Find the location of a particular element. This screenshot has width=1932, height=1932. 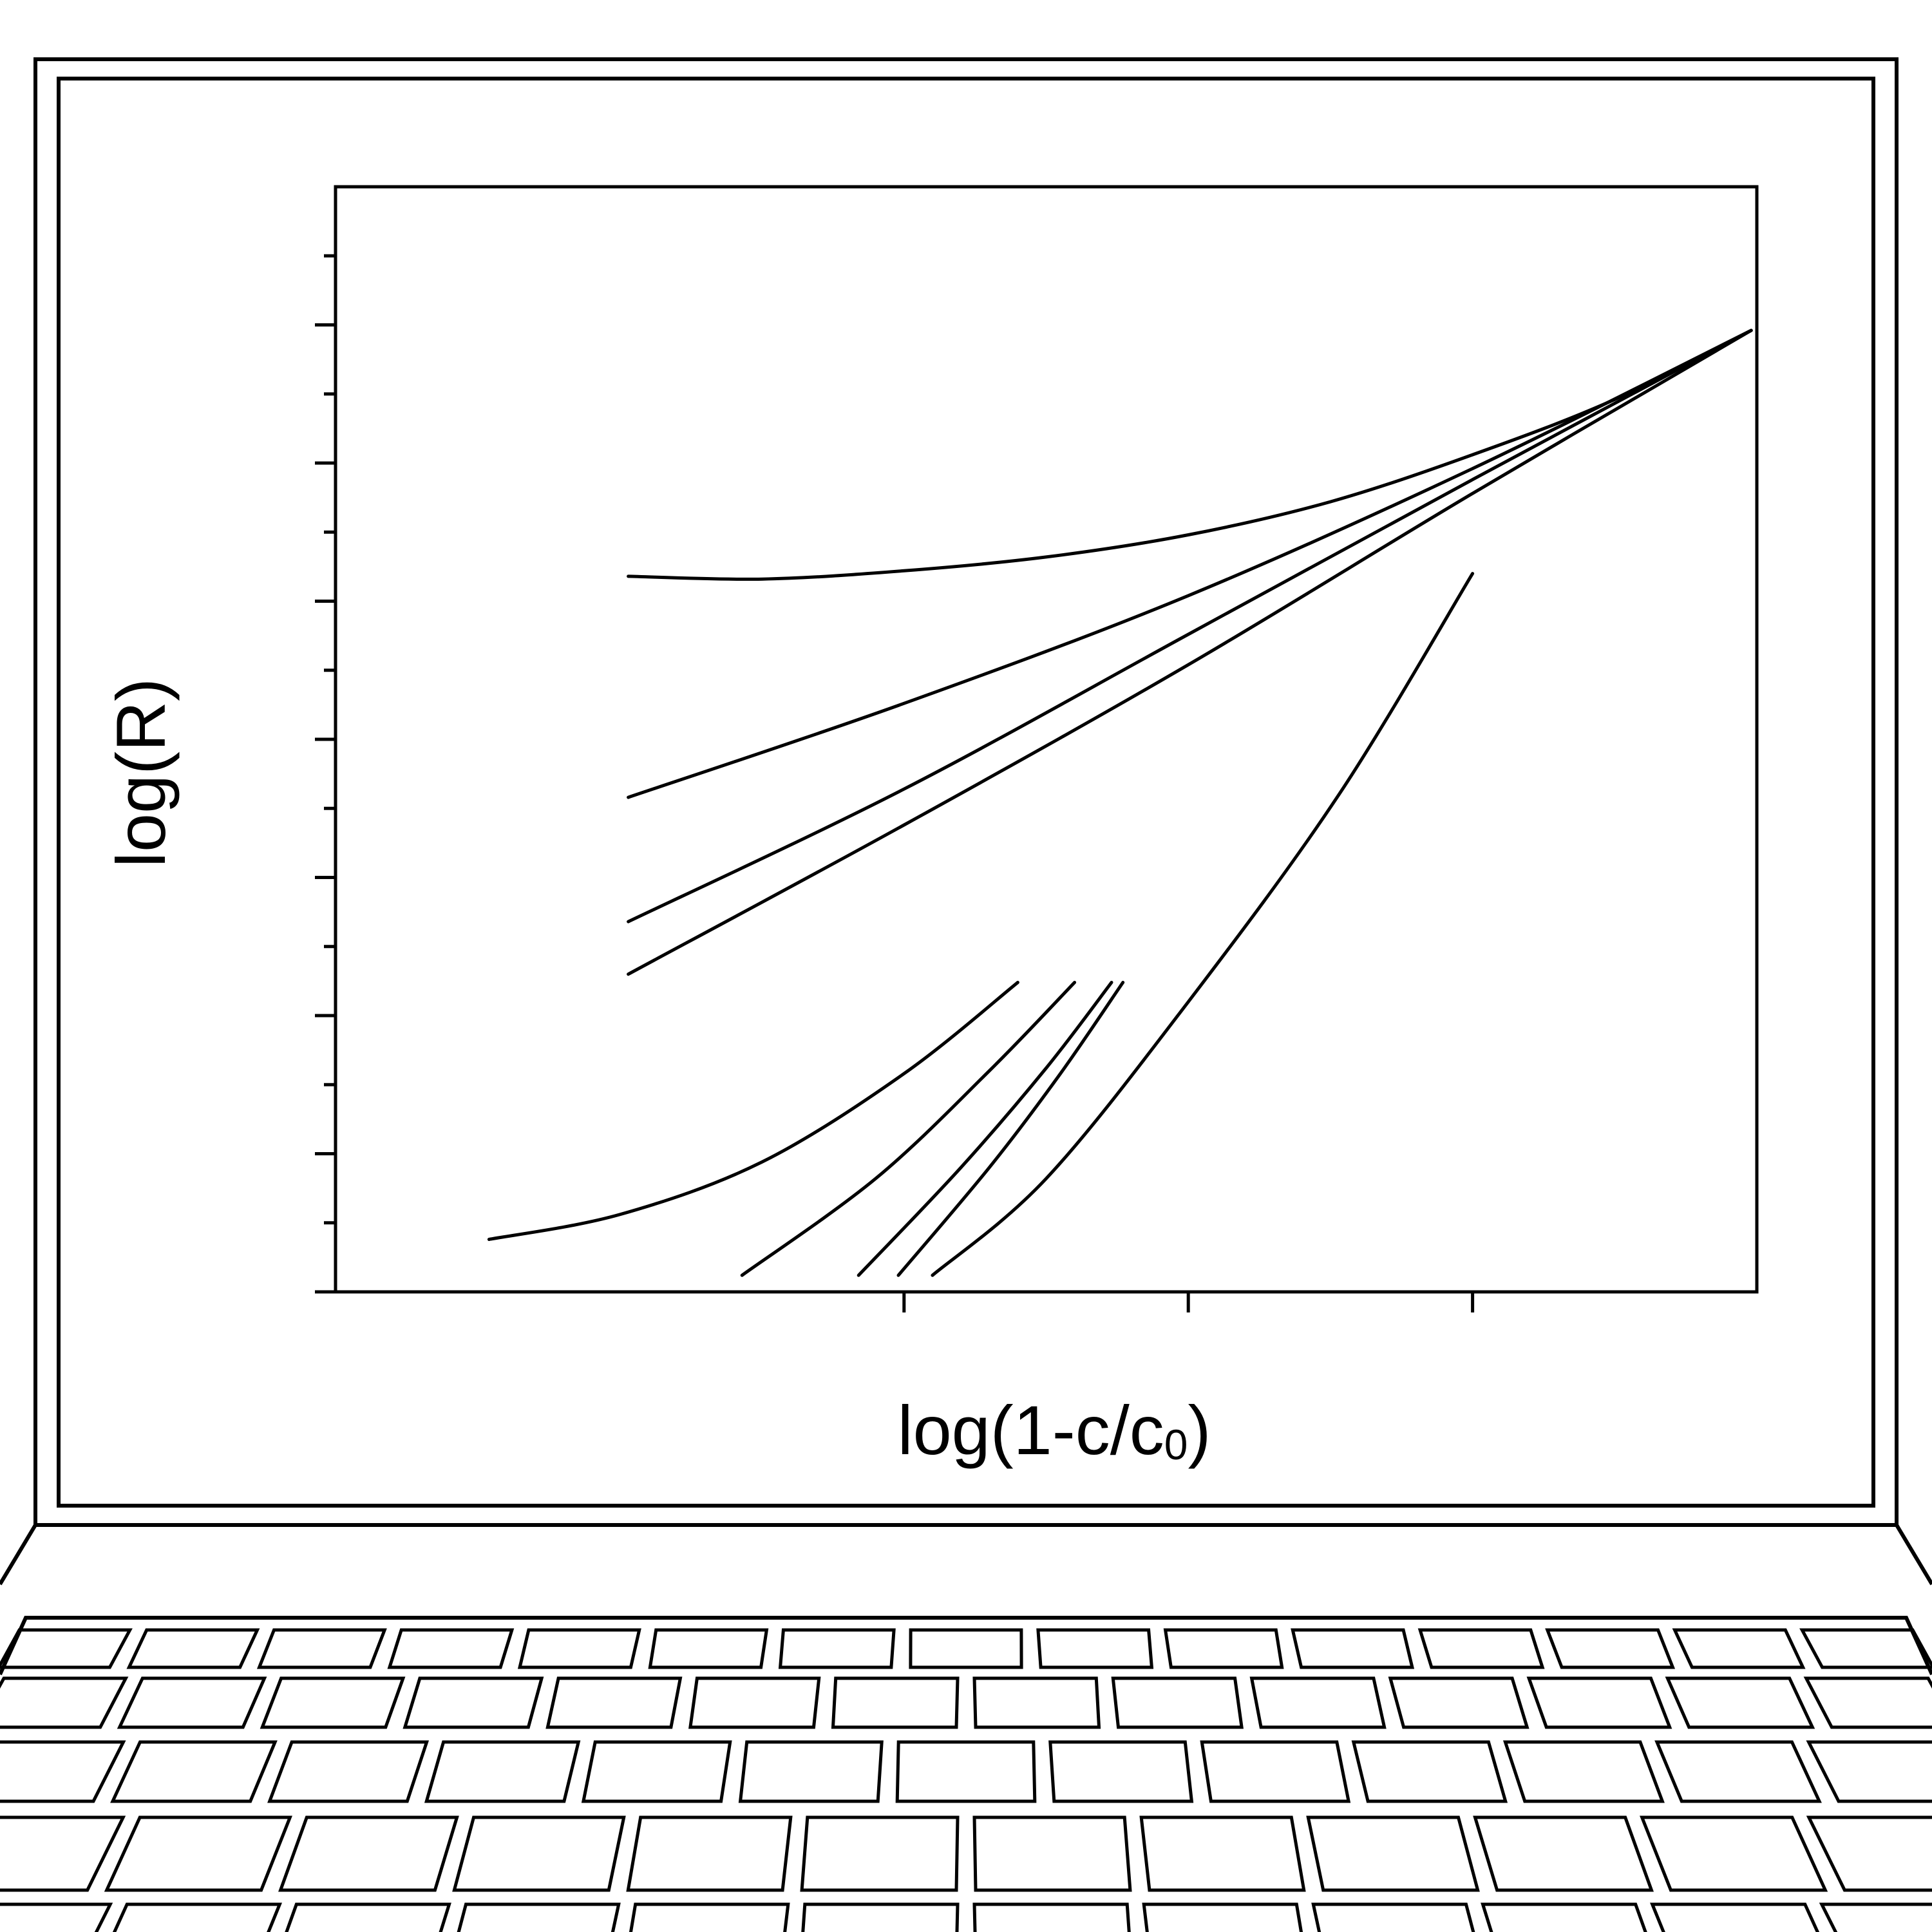

x-axis-ticks is located at coordinates (1189, 1302).